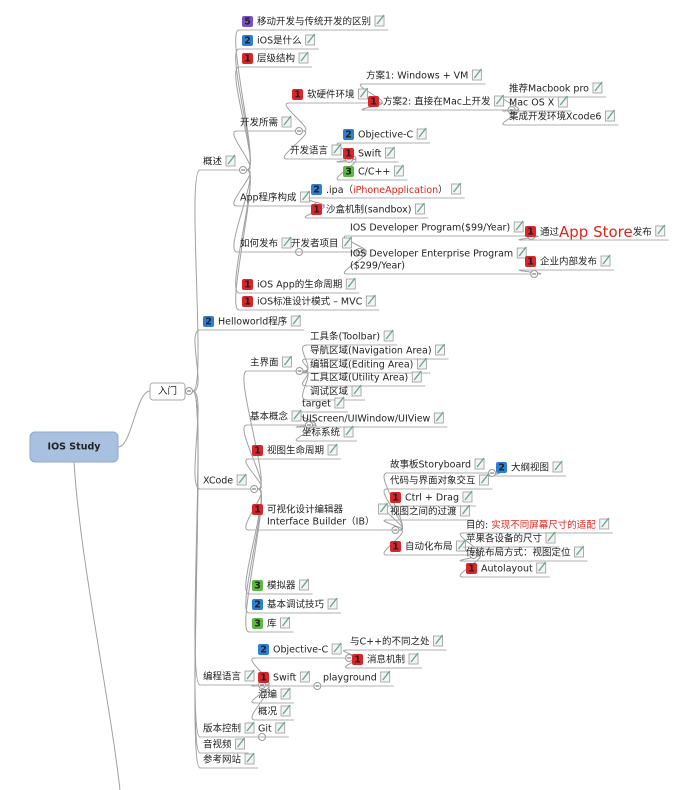 The image size is (690, 790). Describe the element at coordinates (222, 677) in the screenshot. I see `node-label: 编程语言` at that location.